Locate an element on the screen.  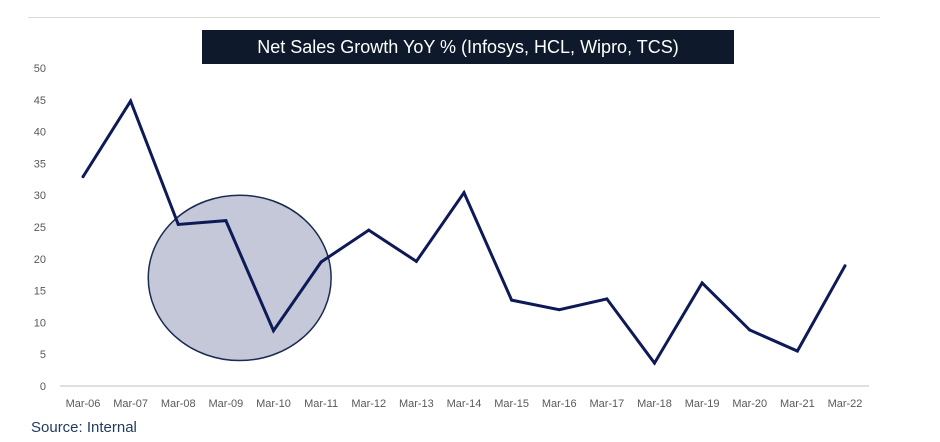
x-tick-label: Mar-10 is located at coordinates (273, 404).